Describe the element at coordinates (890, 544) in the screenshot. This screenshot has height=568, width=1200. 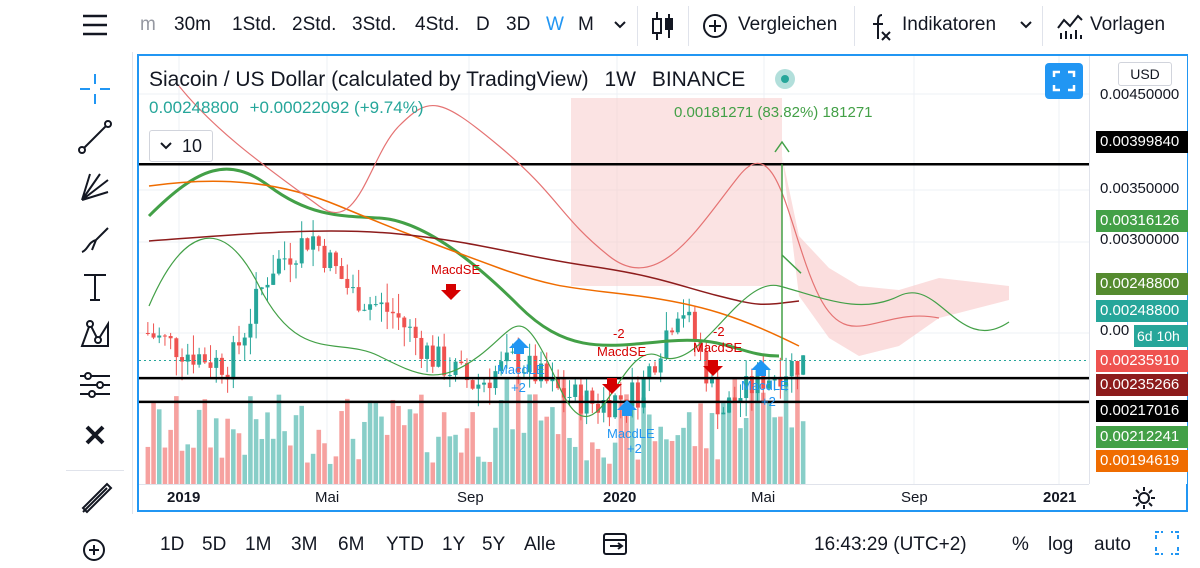
I see `clock-display: 16:43:29 (UTC+2)` at that location.